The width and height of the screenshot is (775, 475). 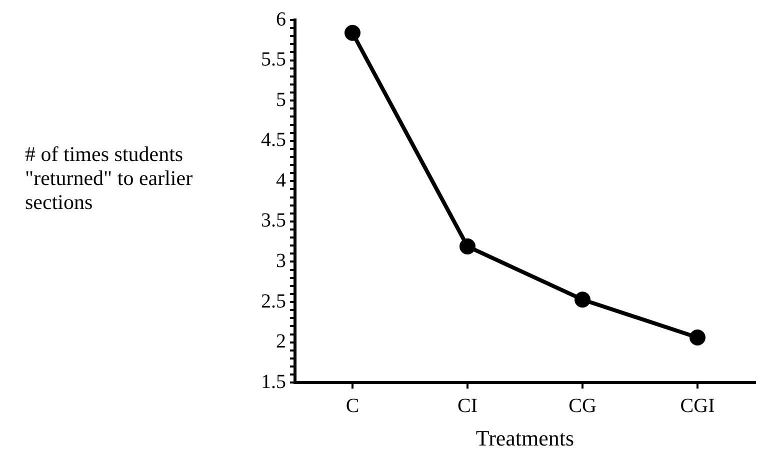 What do you see at coordinates (273, 59) in the screenshot?
I see `y-tick-label: 5.5` at bounding box center [273, 59].